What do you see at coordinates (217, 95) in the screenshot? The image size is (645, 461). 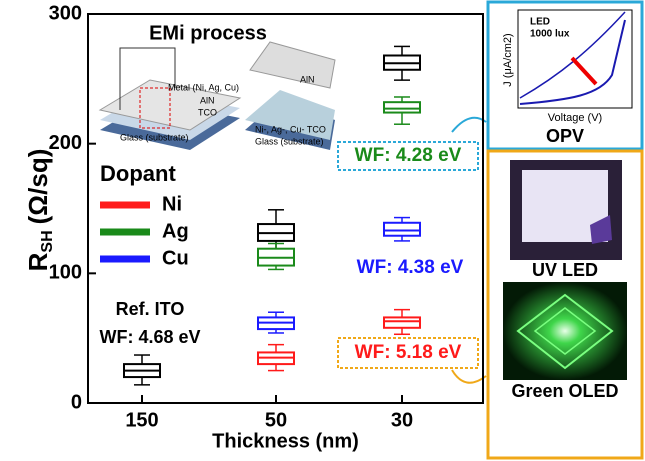 I see `process-illustration` at bounding box center [217, 95].